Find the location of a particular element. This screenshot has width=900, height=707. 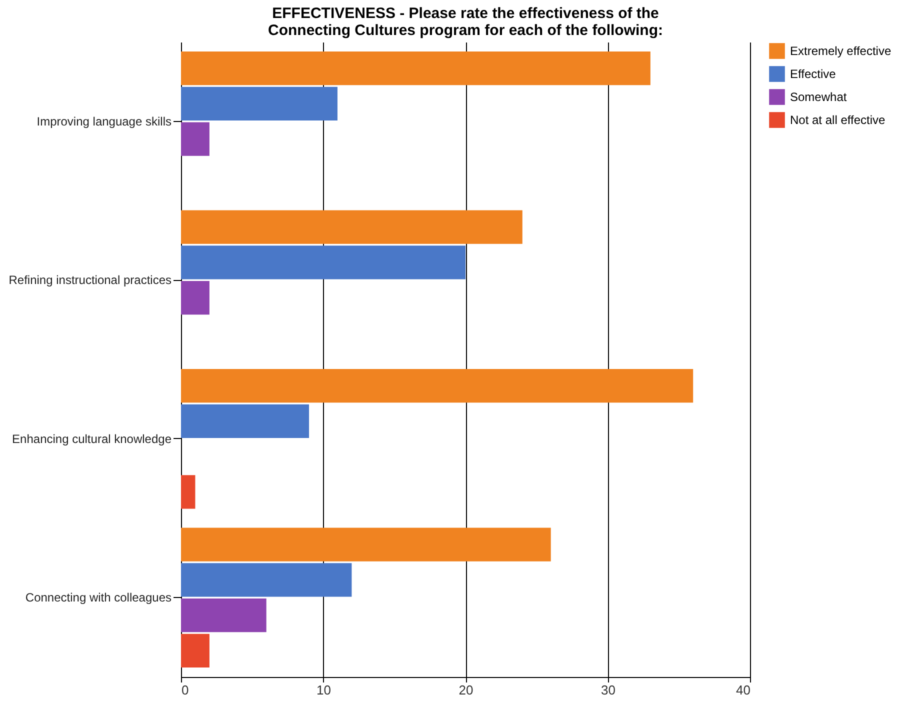

legend-label: Somewhat is located at coordinates (819, 97).